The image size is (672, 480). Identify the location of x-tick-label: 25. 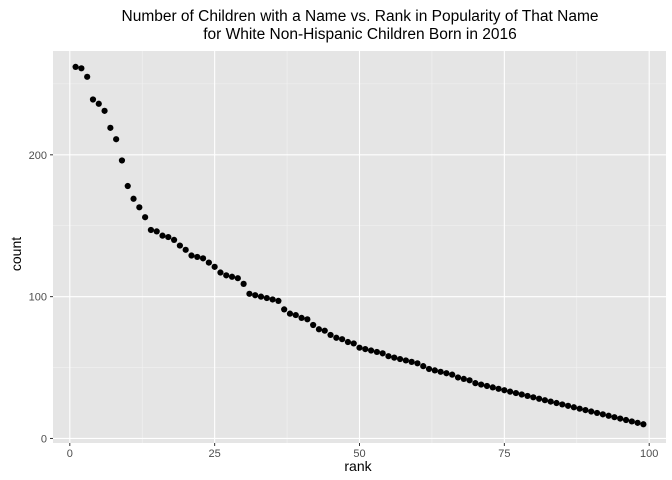
(215, 454).